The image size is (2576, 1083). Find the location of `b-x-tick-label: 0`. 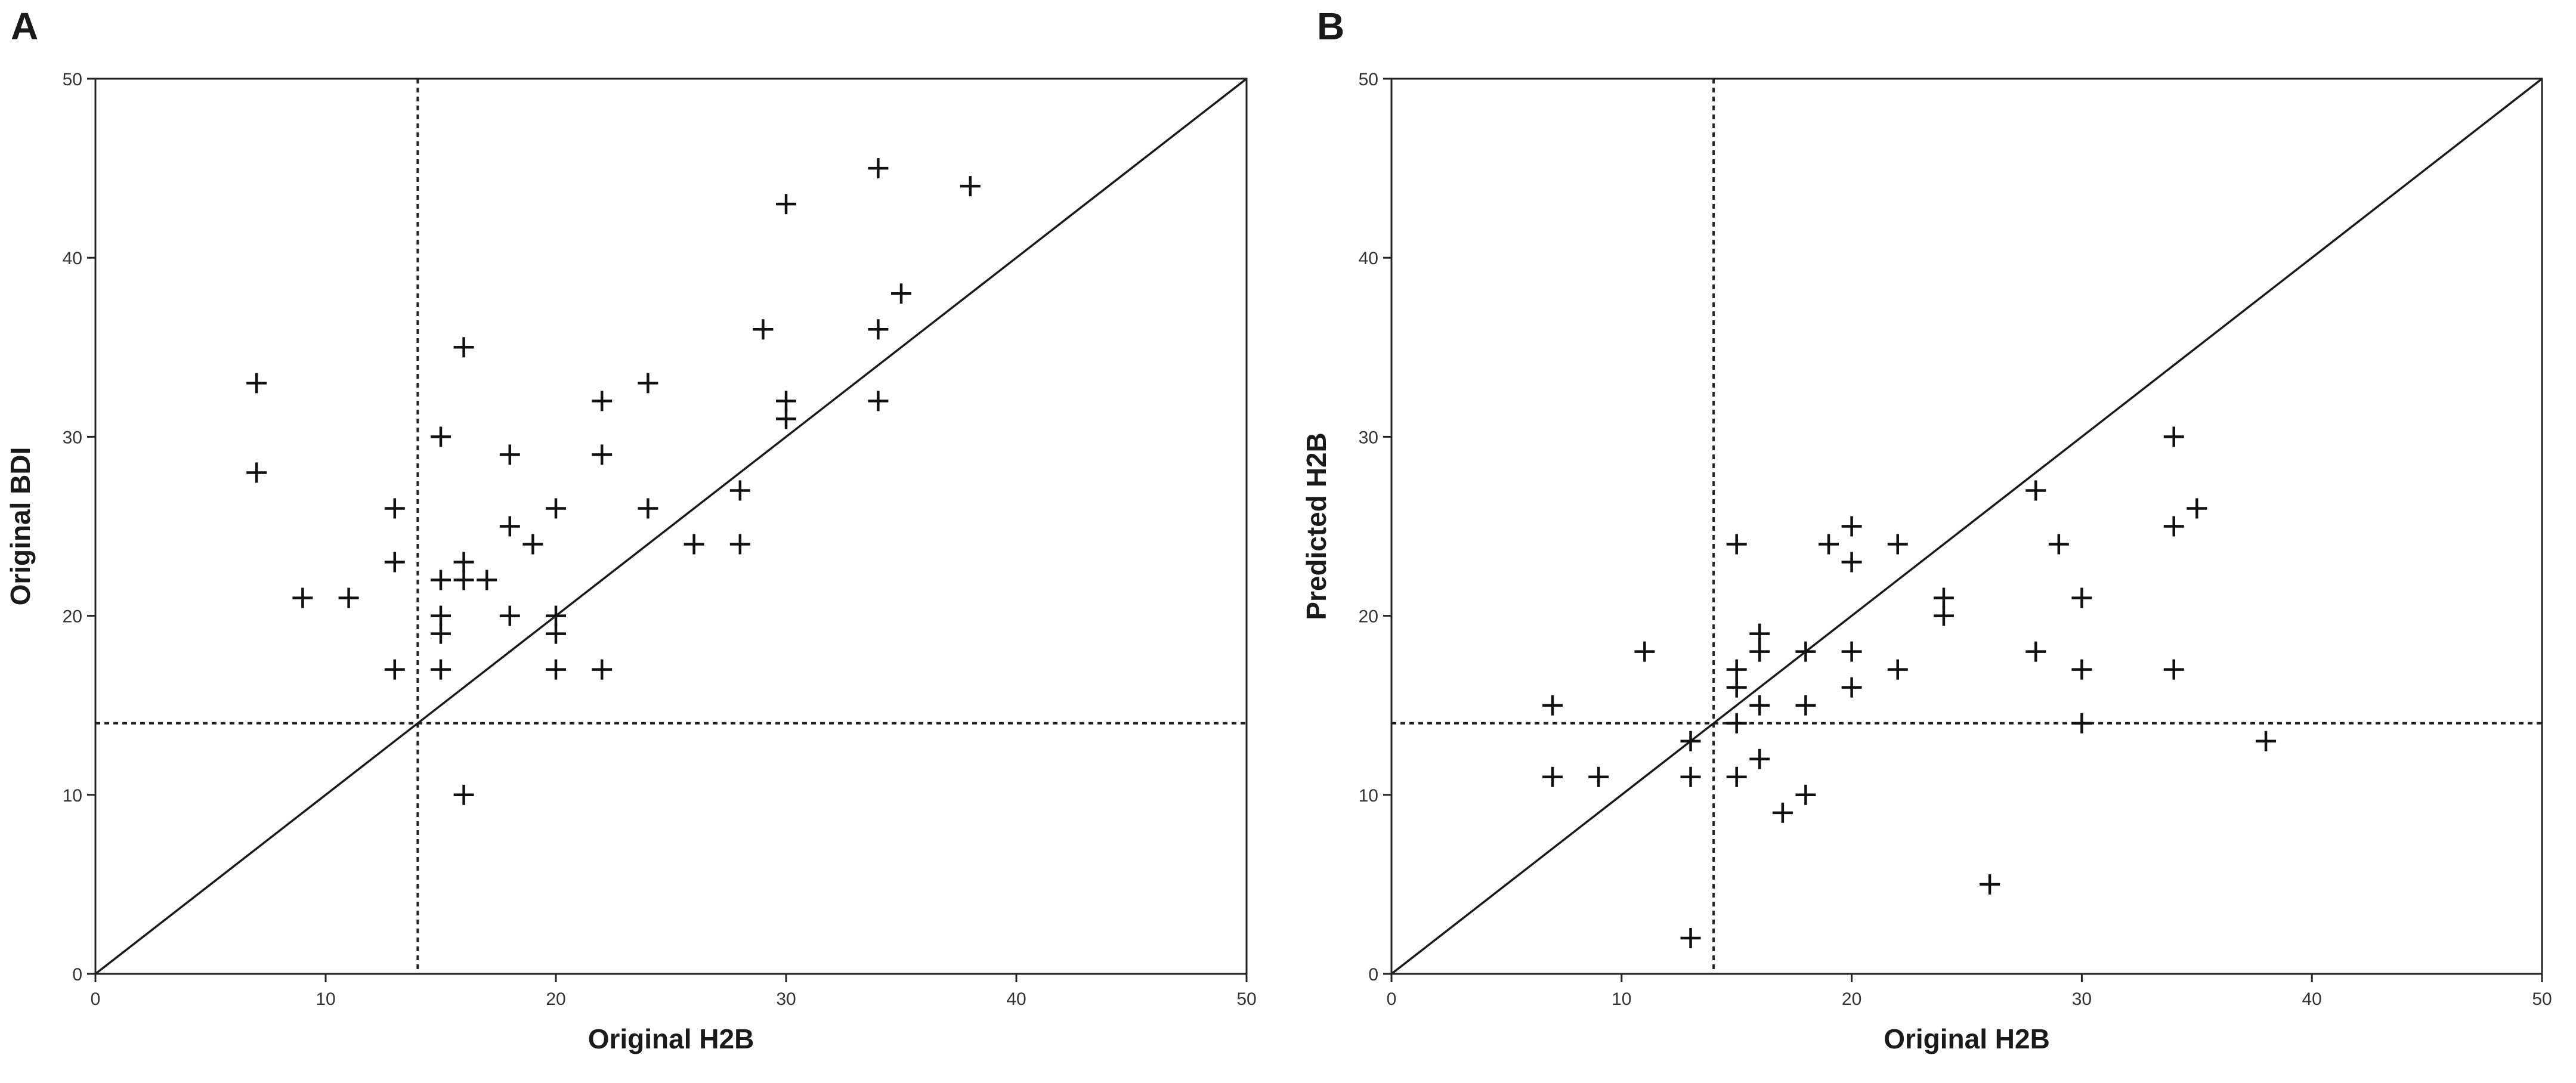

b-x-tick-label: 0 is located at coordinates (1392, 999).